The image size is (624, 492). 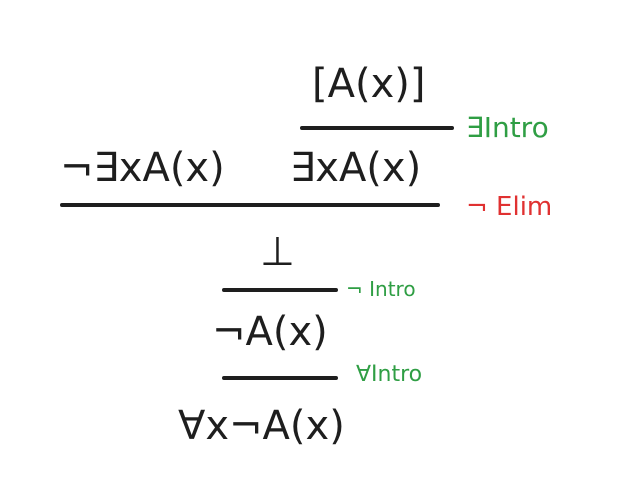 What do you see at coordinates (356, 168) in the screenshot?
I see `exists-formula: ∃xA(x)` at bounding box center [356, 168].